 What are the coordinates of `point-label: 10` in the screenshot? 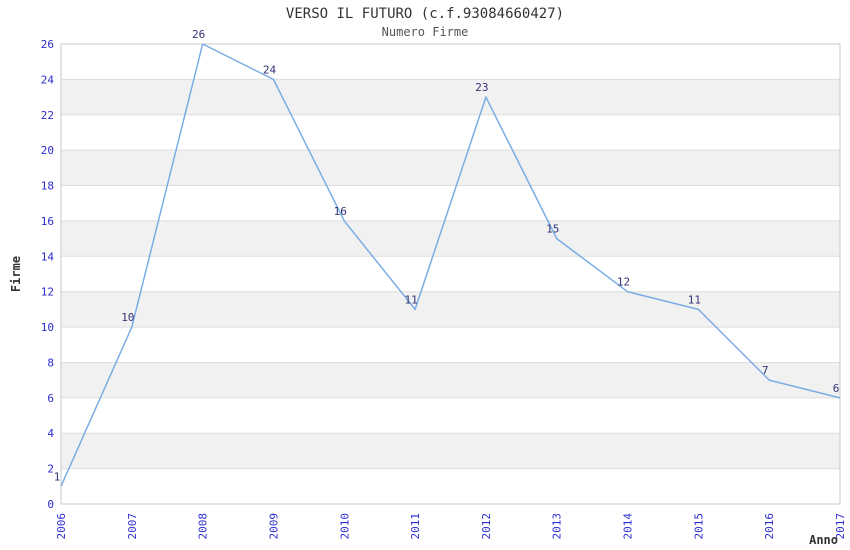 It's located at (127, 317).